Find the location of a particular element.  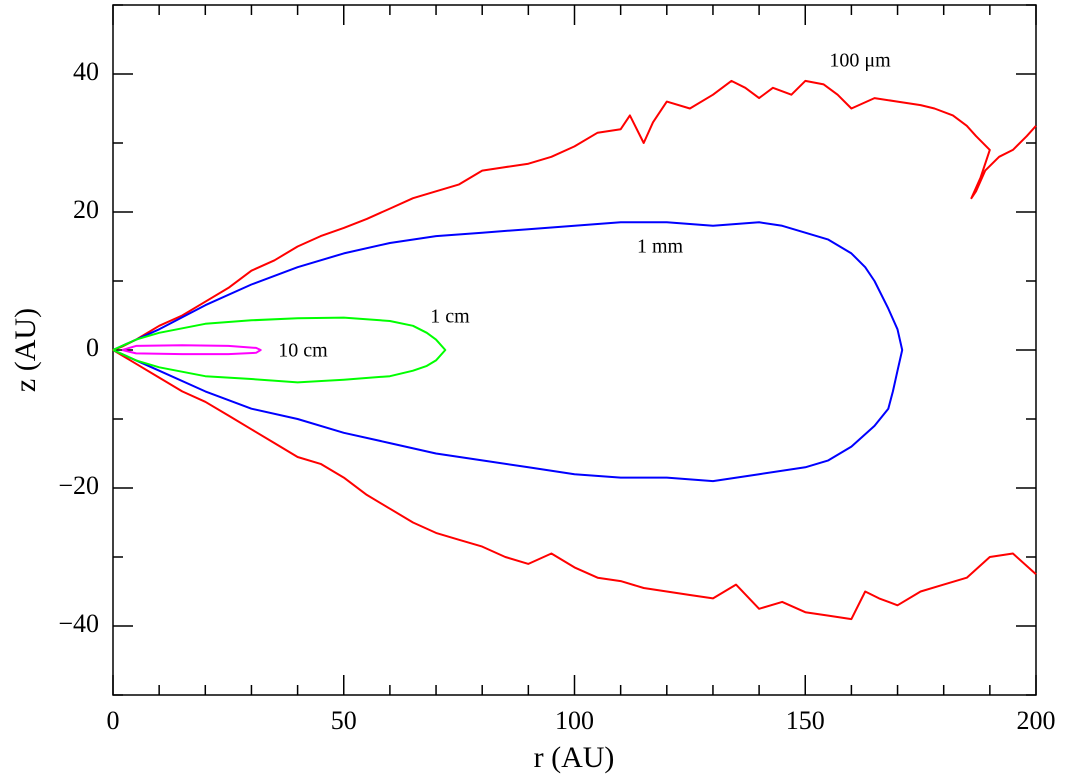

y-axis-label: z (AU) is located at coordinates (25, 350).